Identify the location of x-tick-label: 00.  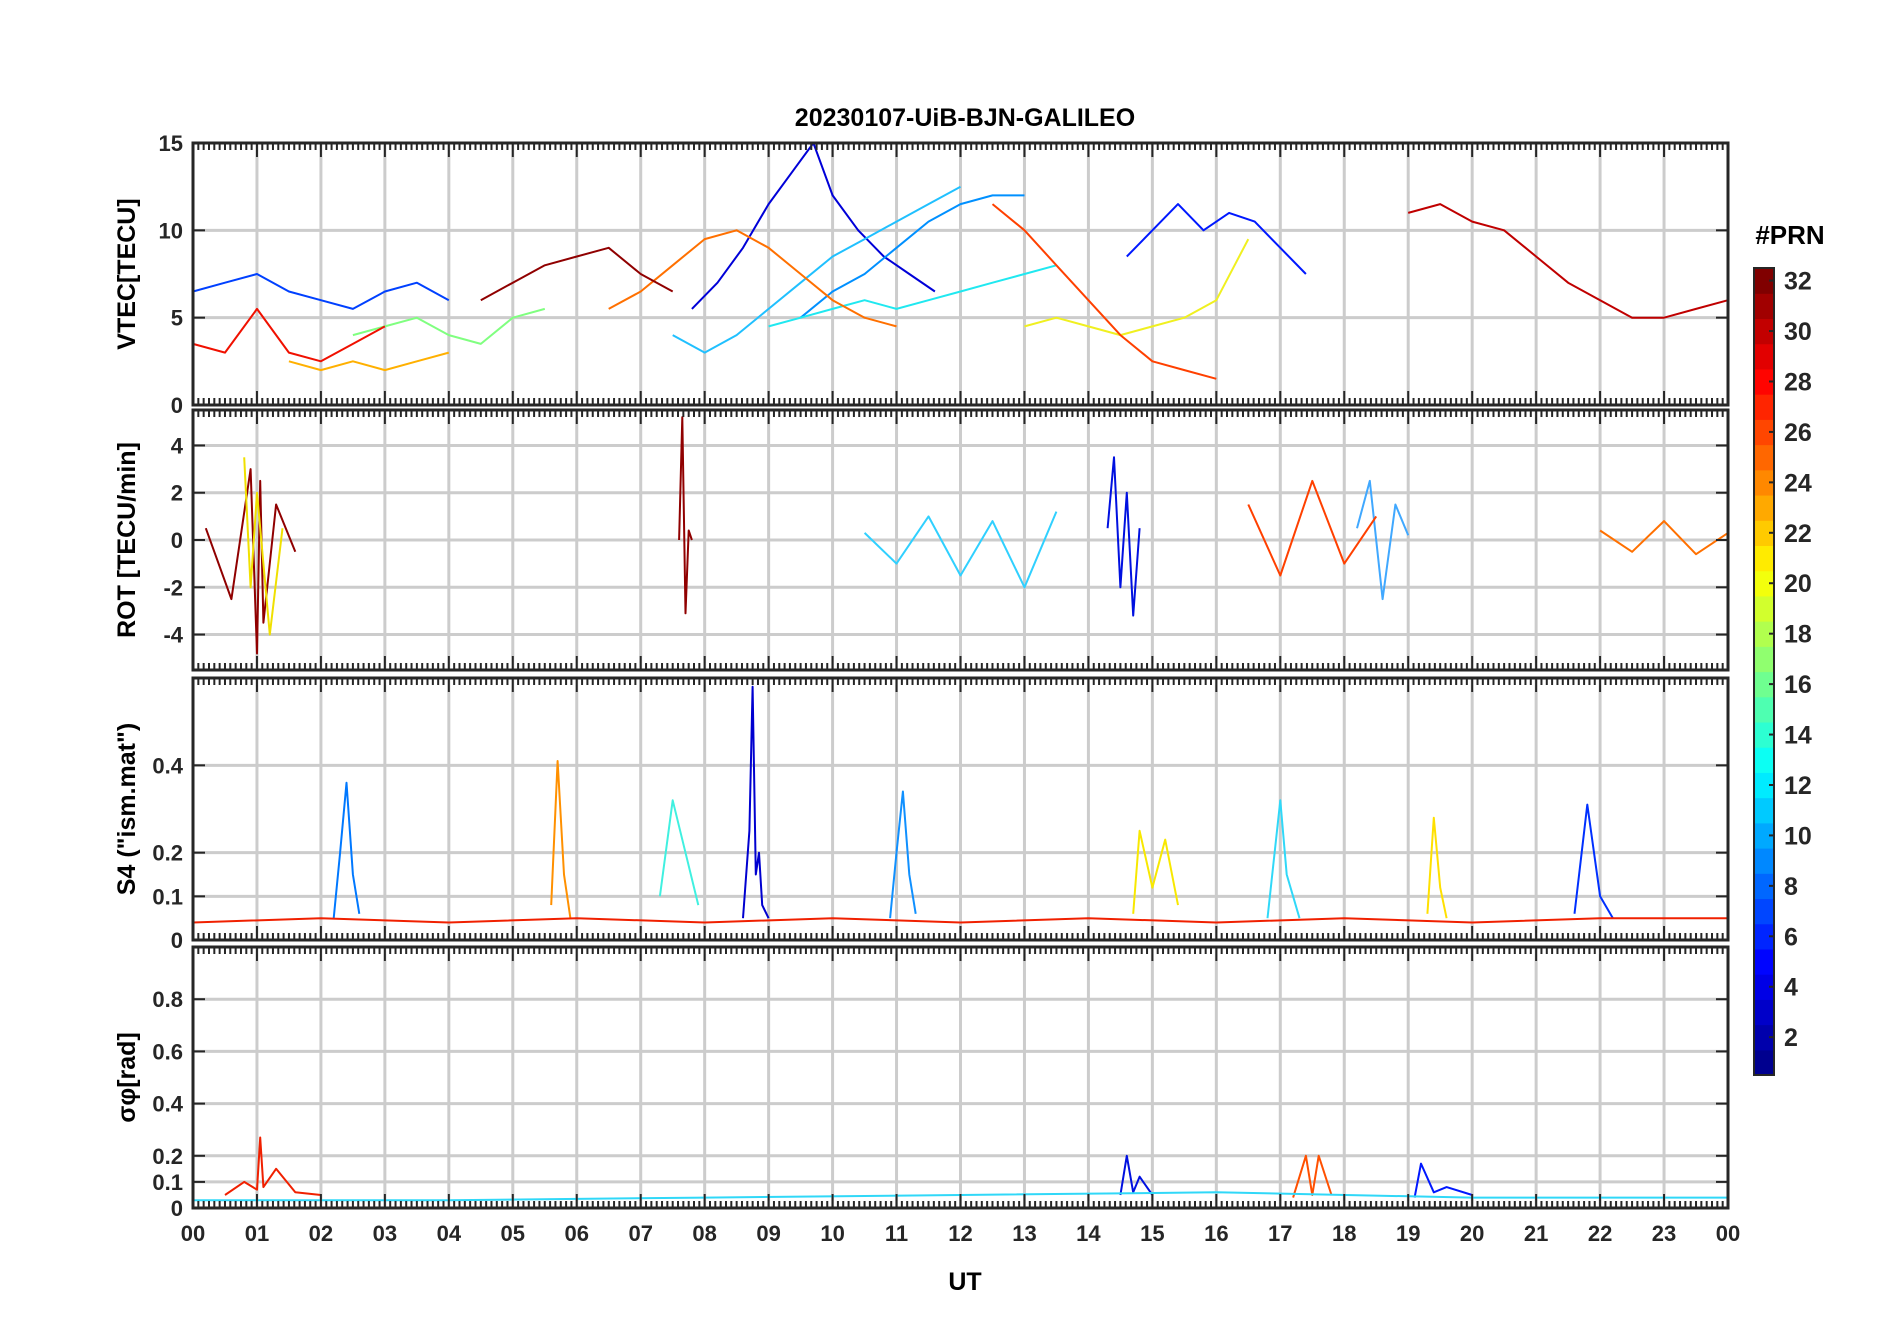
(193, 1233).